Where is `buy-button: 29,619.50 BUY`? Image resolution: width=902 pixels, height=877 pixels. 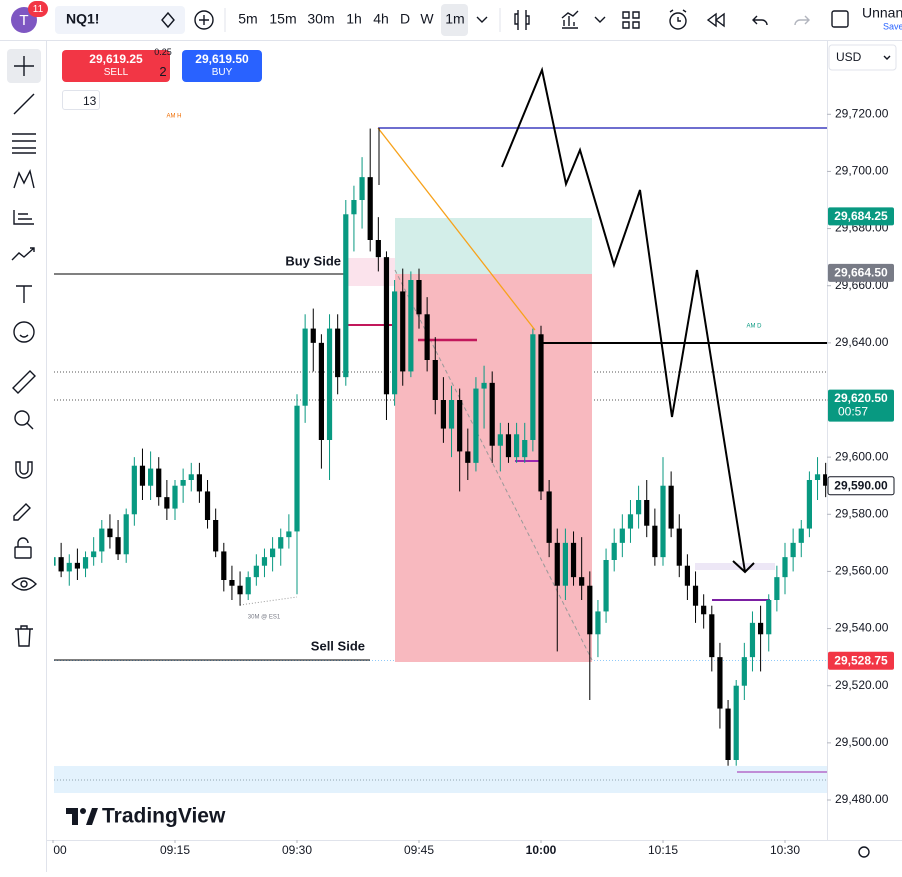
buy-button: 29,619.50 BUY is located at coordinates (222, 66).